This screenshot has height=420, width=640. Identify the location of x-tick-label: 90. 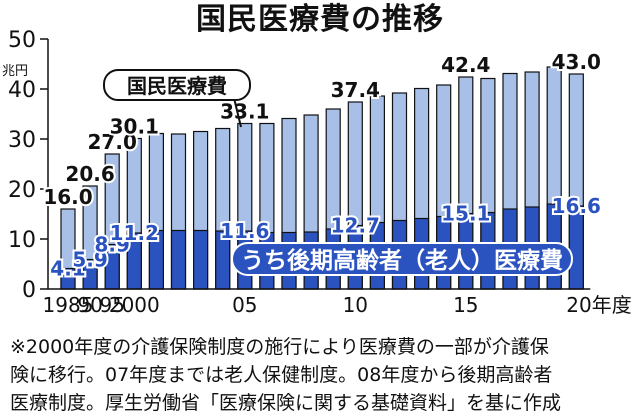
(89, 305).